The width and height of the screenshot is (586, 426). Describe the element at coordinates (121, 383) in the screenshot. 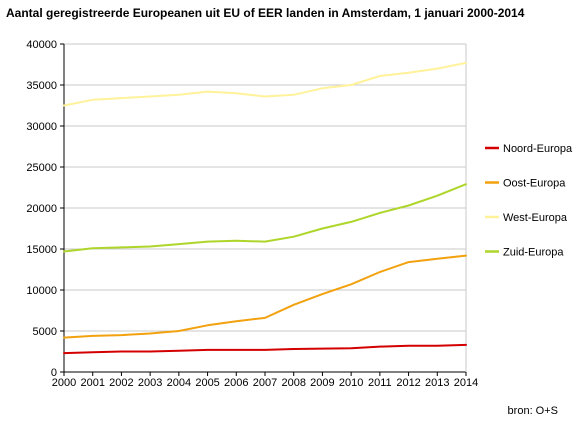

I see `x-tick-label: 2002` at that location.